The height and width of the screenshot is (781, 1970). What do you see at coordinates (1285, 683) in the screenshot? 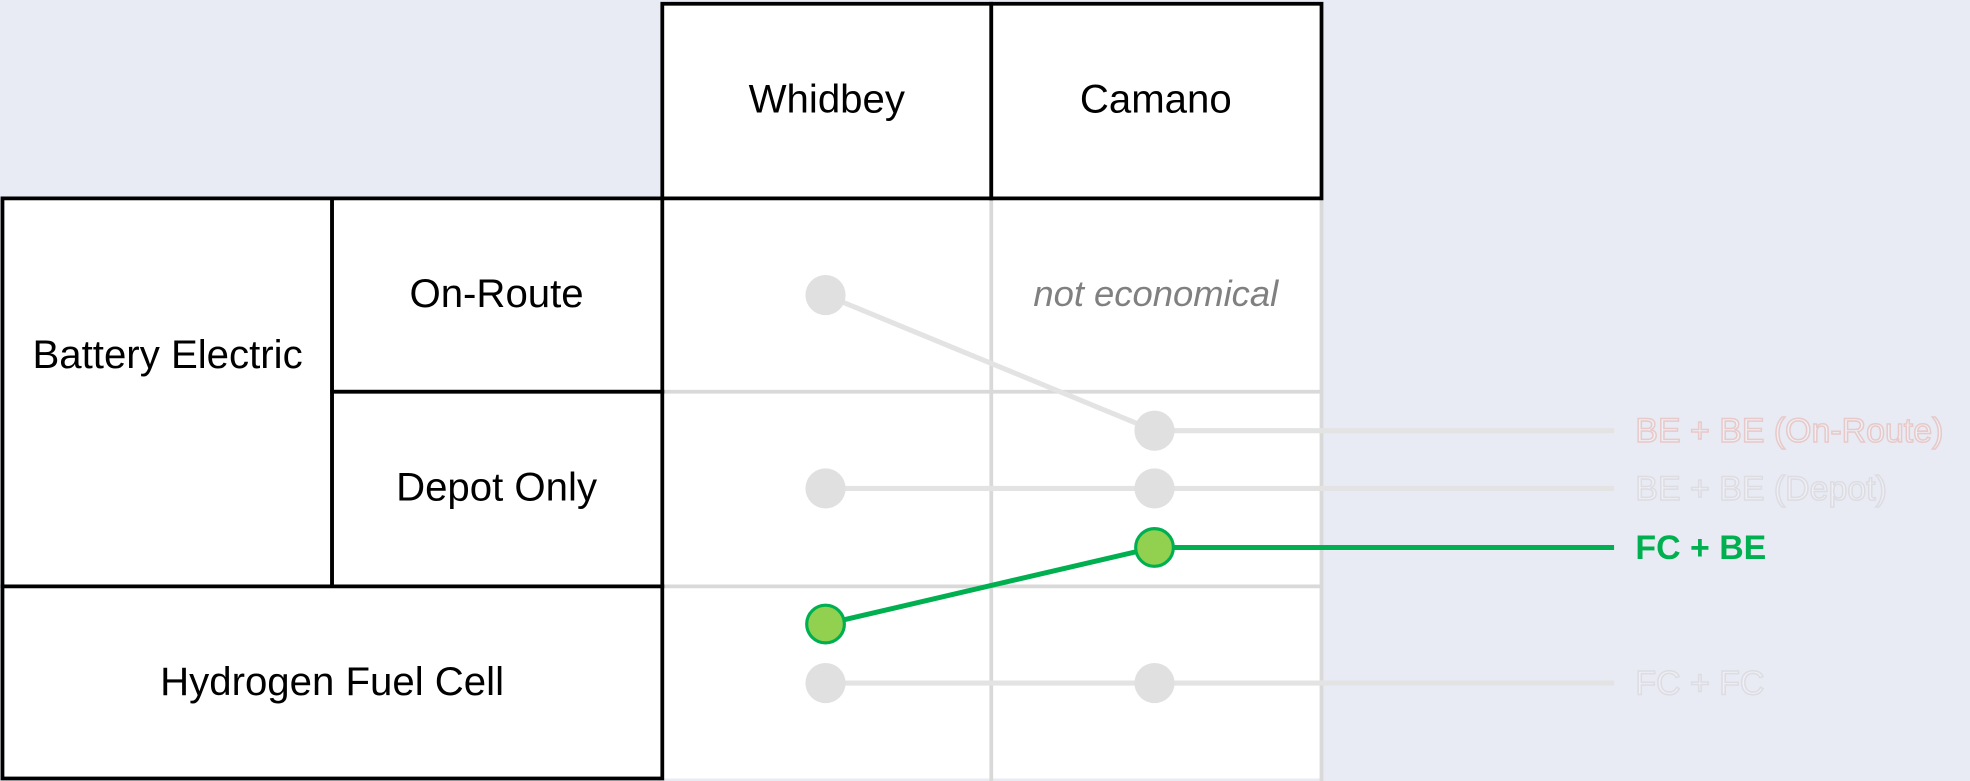
I see `scenario: FC + FC` at bounding box center [1285, 683].